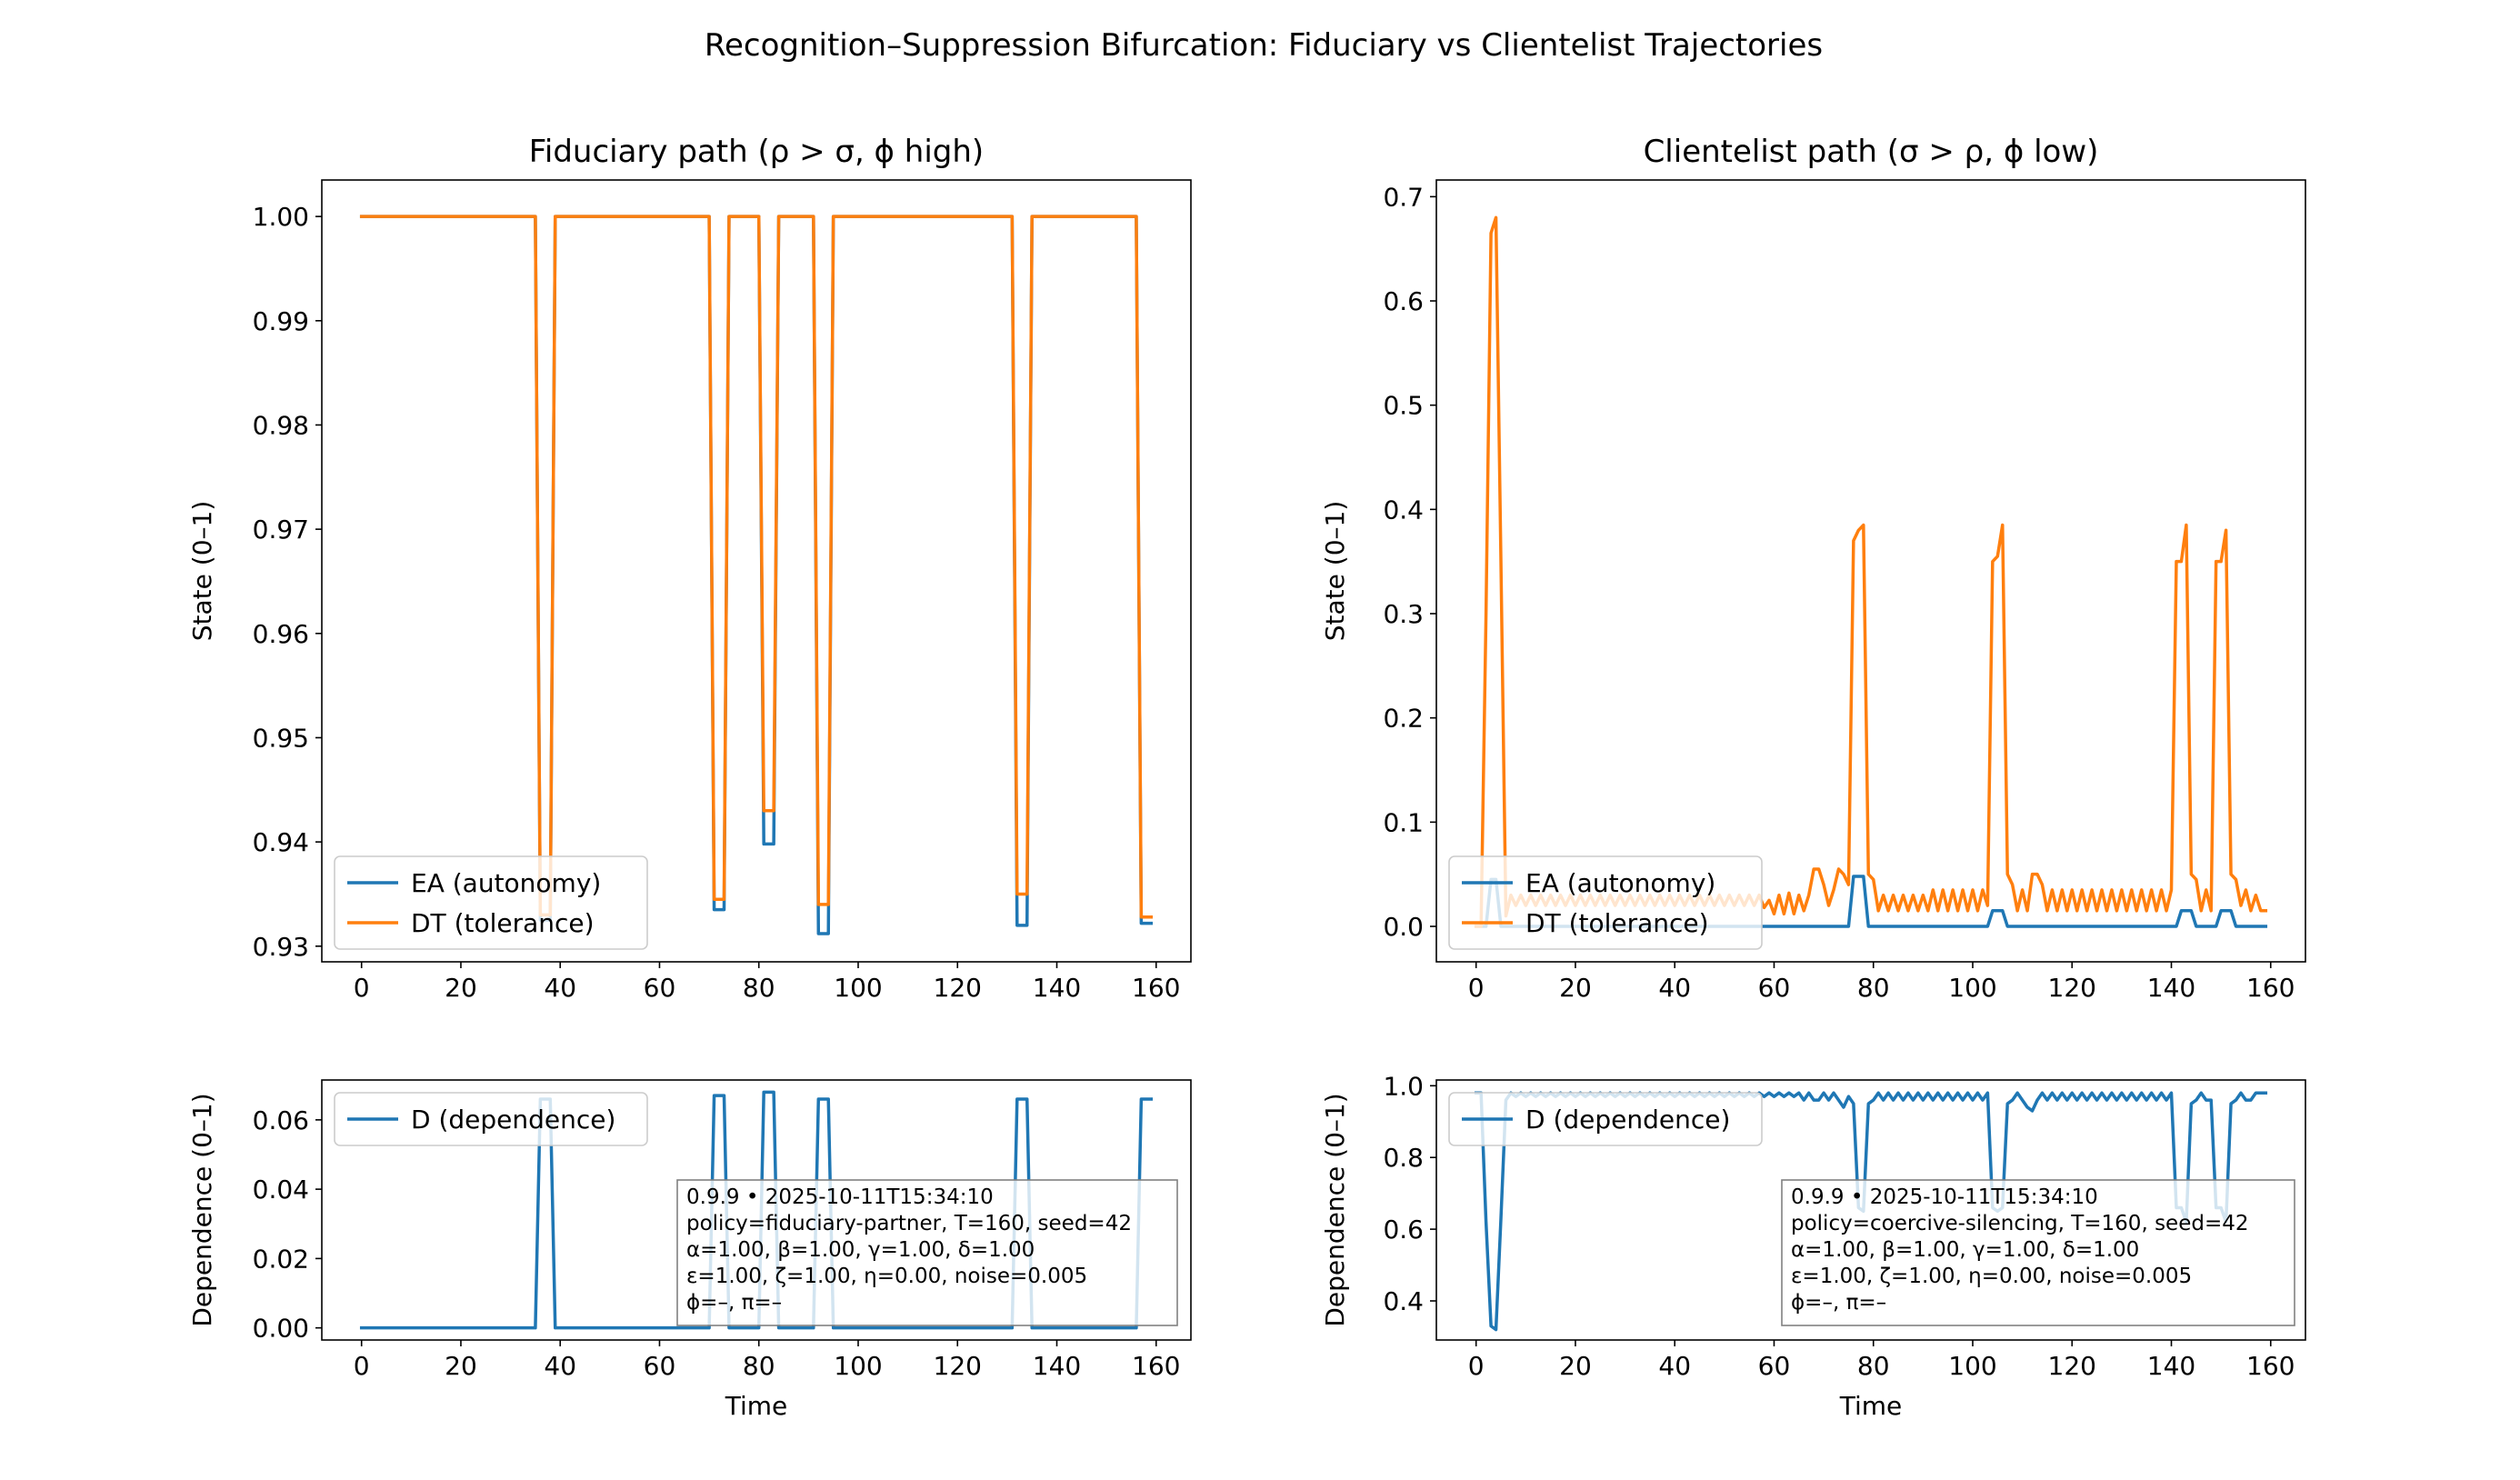 This screenshot has width=2520, height=1480. I want to click on y-tick-label: 0.1, so click(1403, 822).